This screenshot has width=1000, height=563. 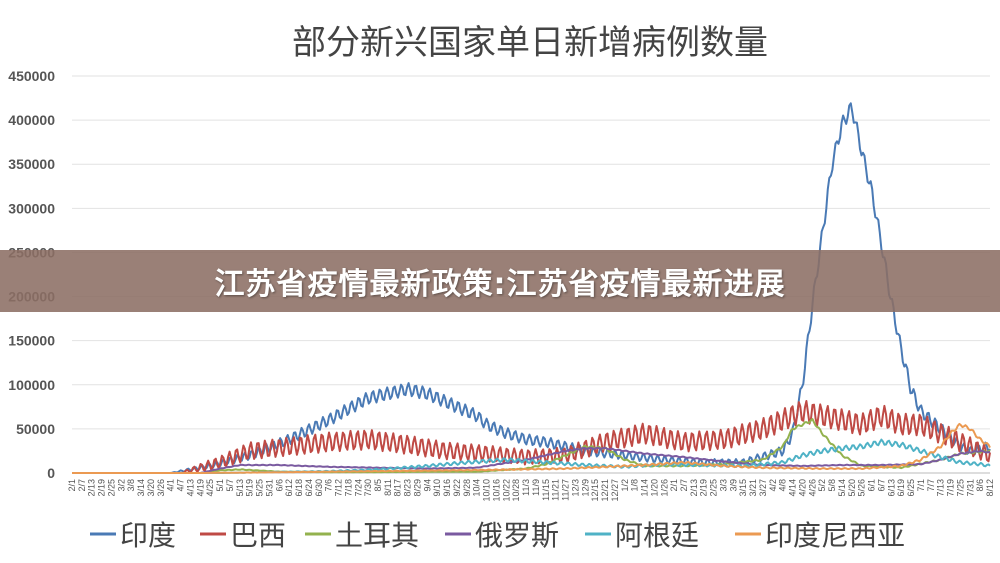 I want to click on x-tick-label: 10/16, so click(x=496, y=490).